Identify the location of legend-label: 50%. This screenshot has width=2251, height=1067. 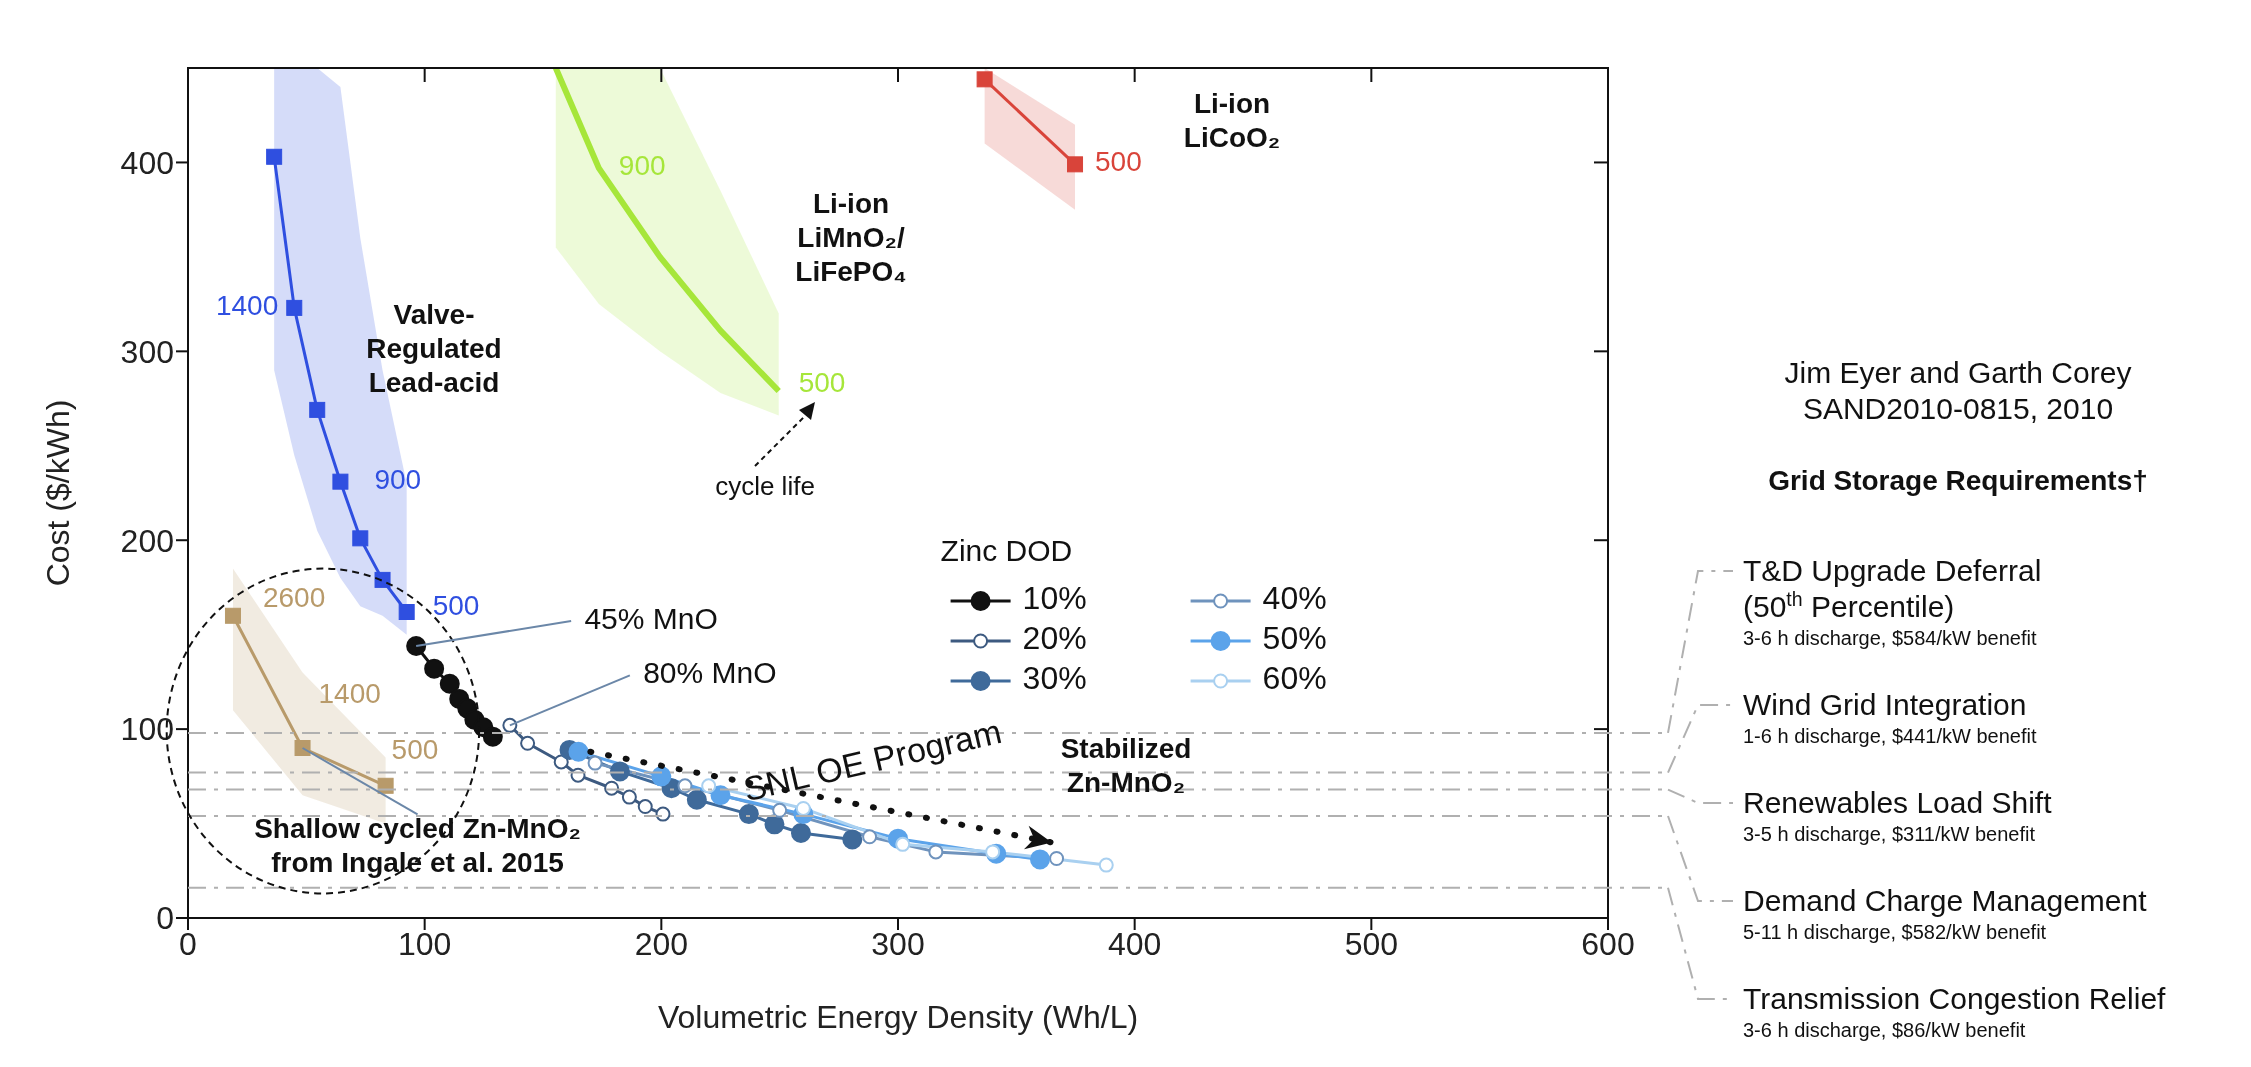
(1294, 638).